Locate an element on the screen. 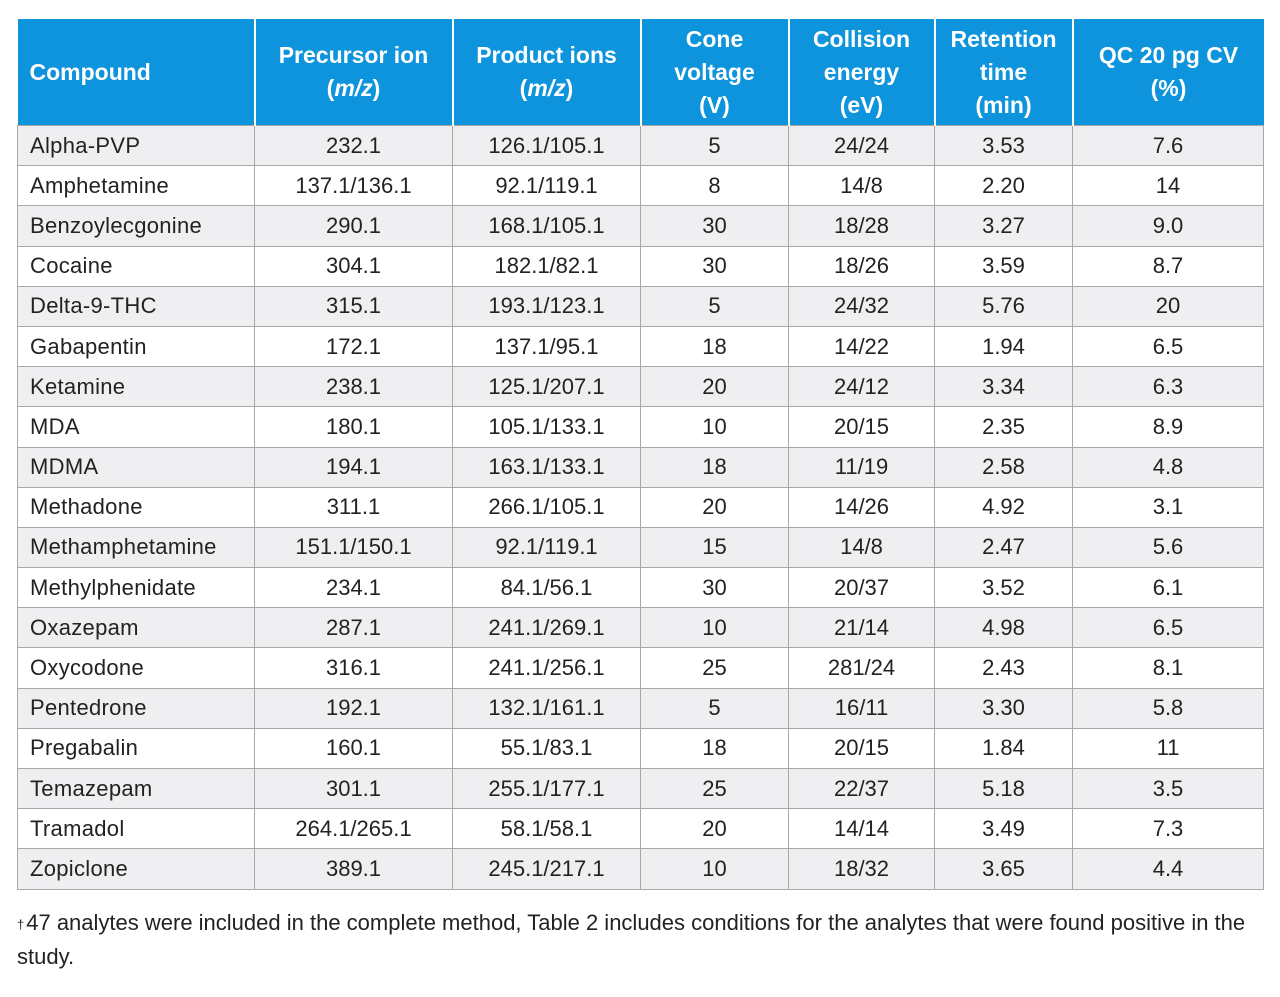 This screenshot has width=1280, height=997. cell-retention: 2.35 is located at coordinates (1003, 427).